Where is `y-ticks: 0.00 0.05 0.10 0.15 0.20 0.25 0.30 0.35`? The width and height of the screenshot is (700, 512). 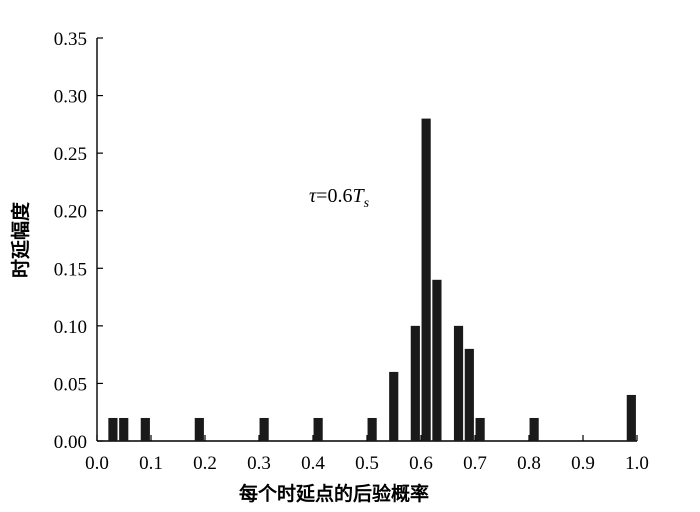
y-ticks: 0.00 0.05 0.10 0.15 0.20 0.25 0.30 0.35 is located at coordinates (78, 241).